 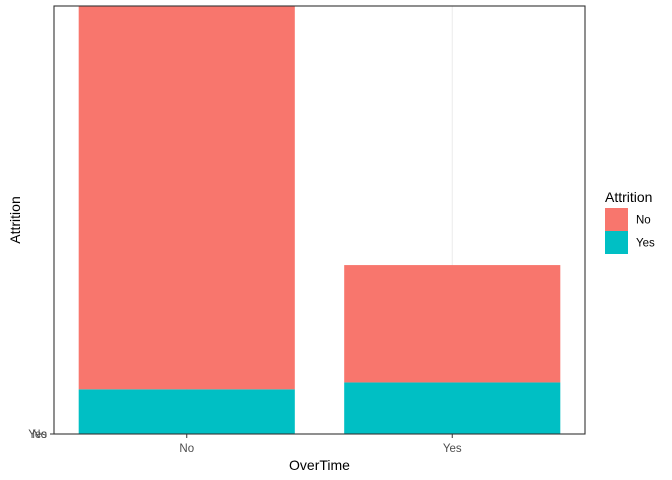 I want to click on x-tick-label: No, so click(x=186, y=449).